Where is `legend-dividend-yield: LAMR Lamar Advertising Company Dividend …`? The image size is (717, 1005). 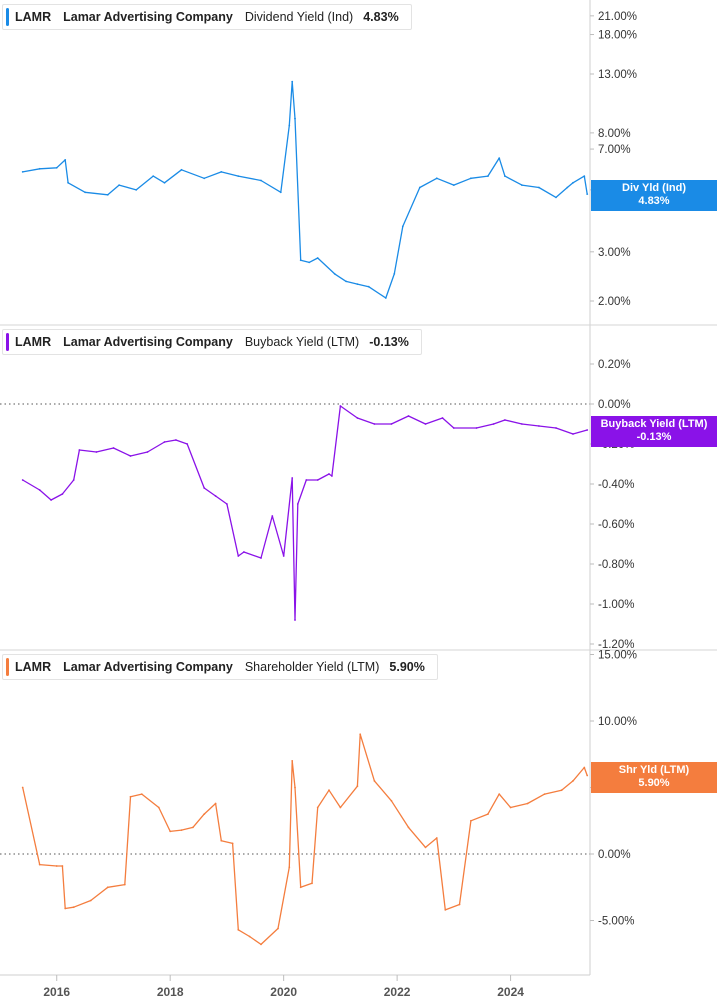
legend-dividend-yield: LAMR Lamar Advertising Company Dividend … is located at coordinates (207, 17).